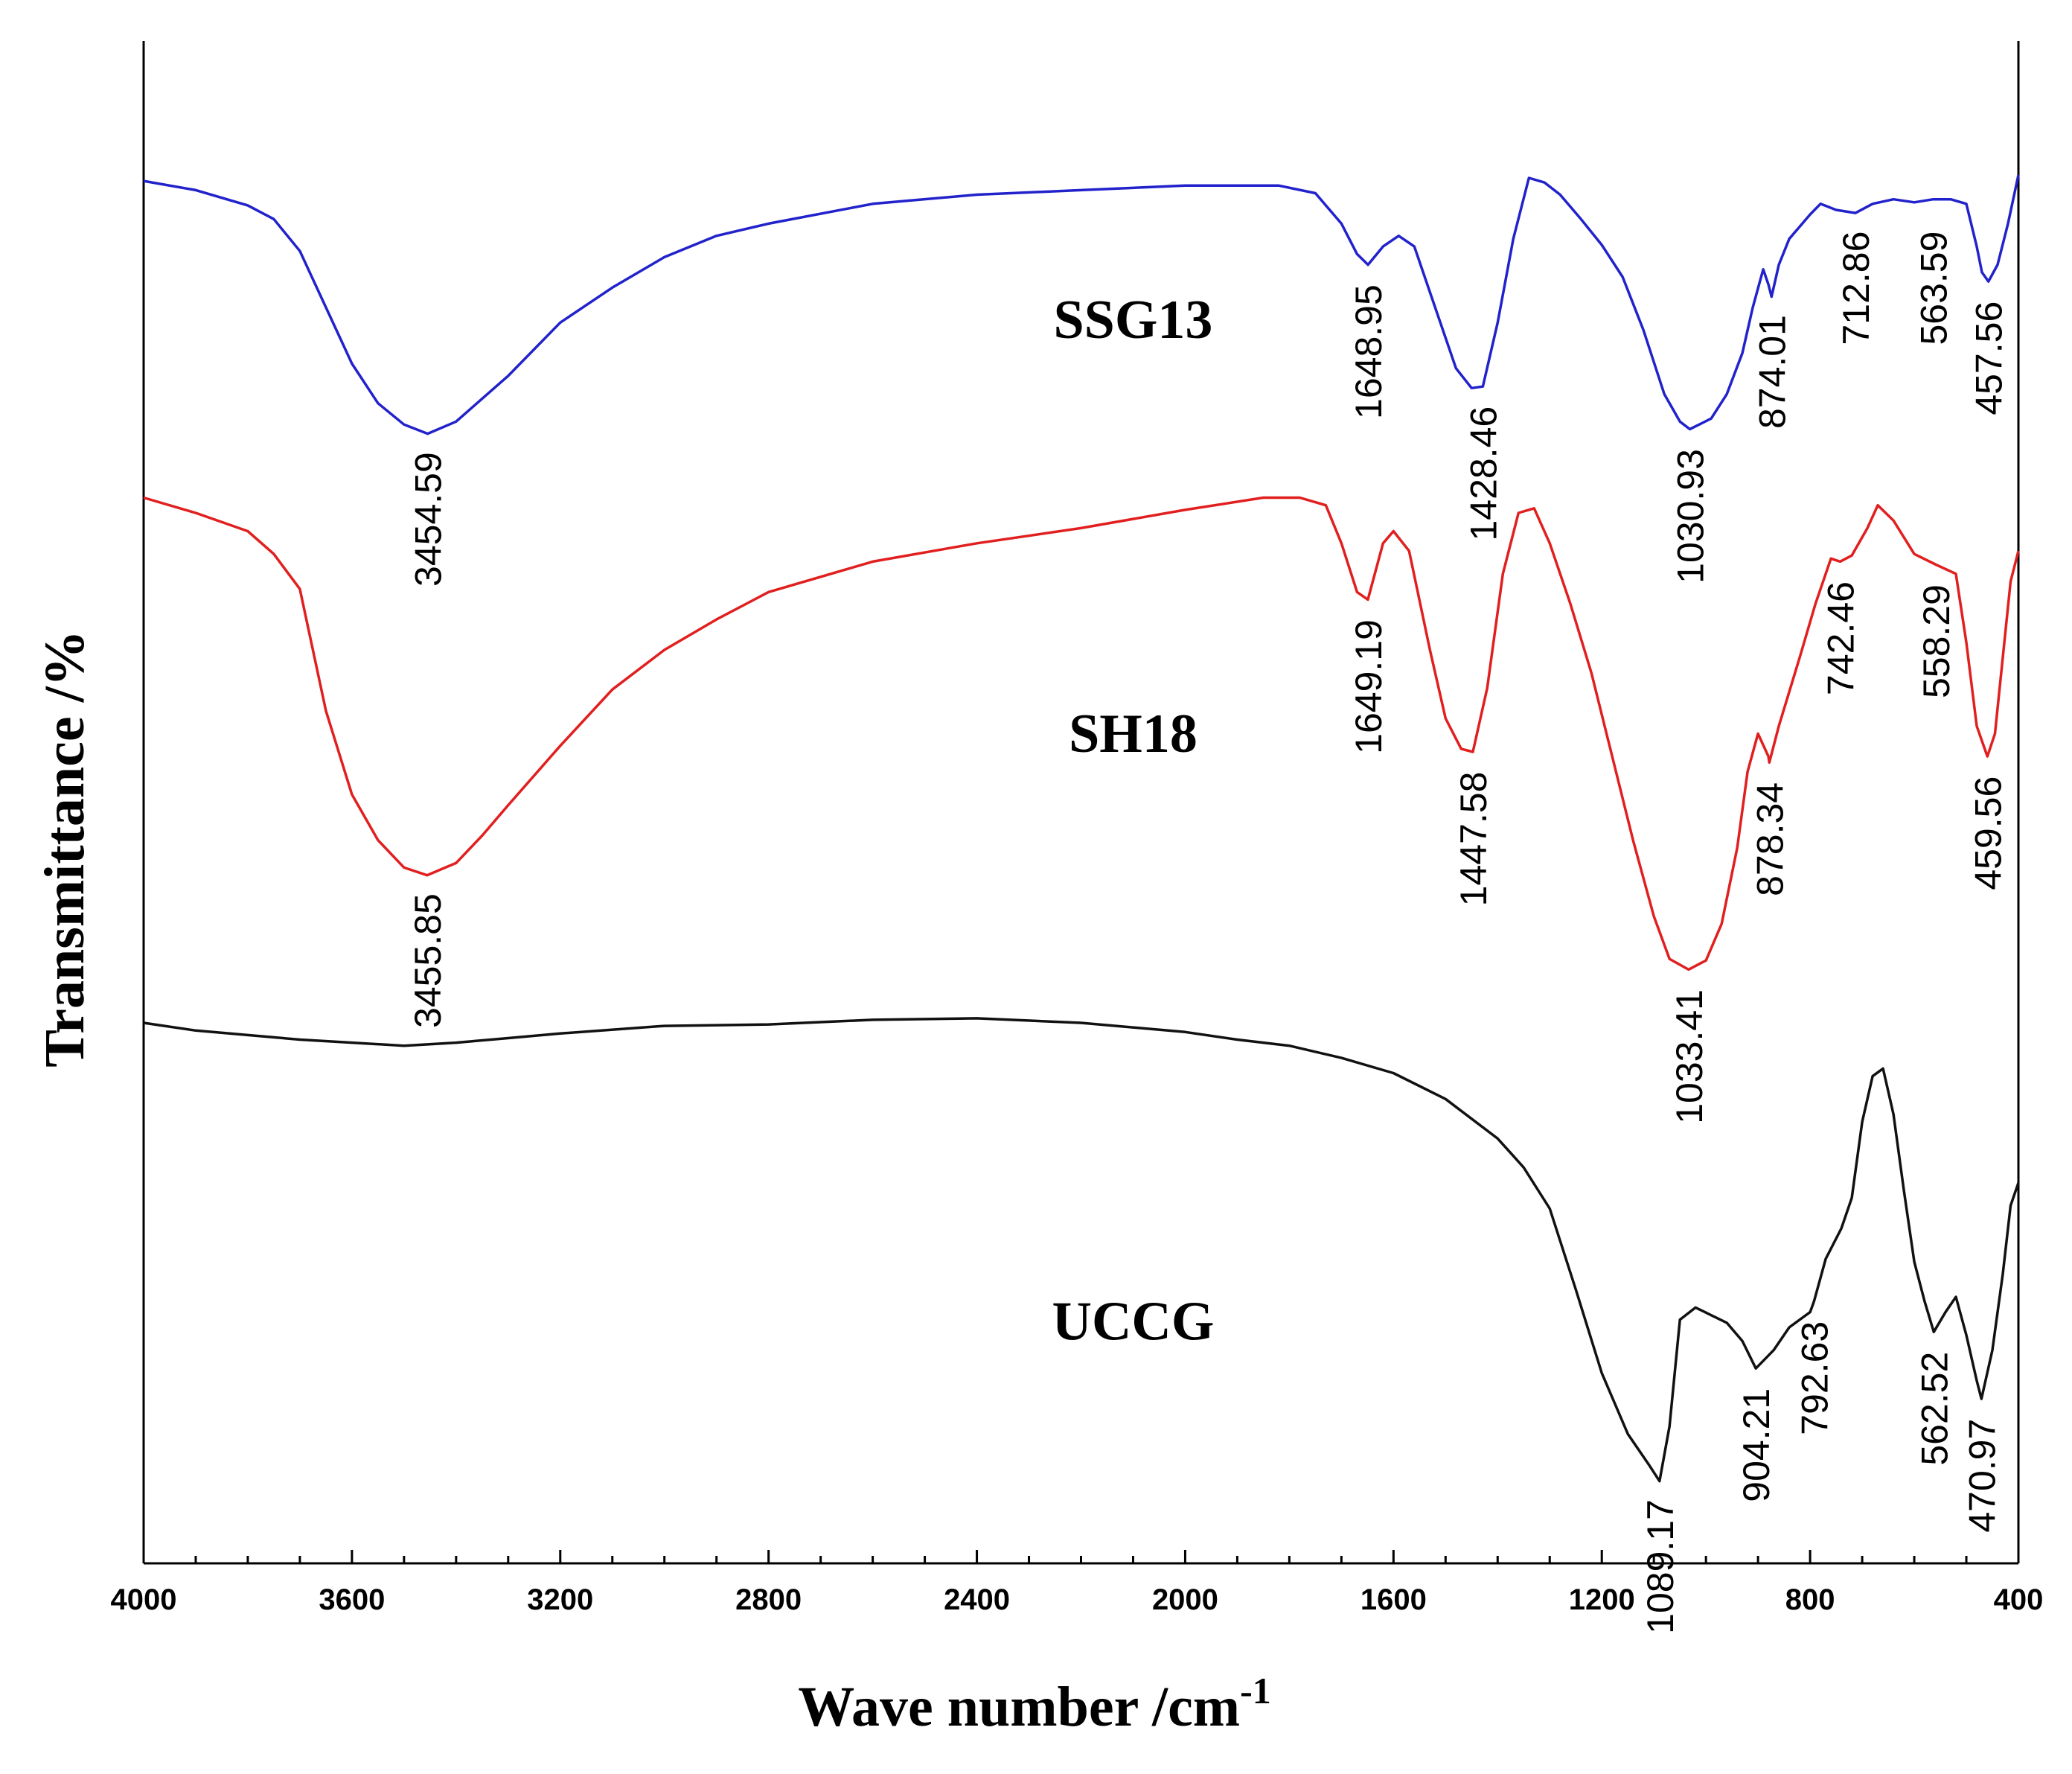 Image resolution: width=2072 pixels, height=1774 pixels. What do you see at coordinates (1770, 839) in the screenshot?
I see `peak-label: 878.34` at bounding box center [1770, 839].